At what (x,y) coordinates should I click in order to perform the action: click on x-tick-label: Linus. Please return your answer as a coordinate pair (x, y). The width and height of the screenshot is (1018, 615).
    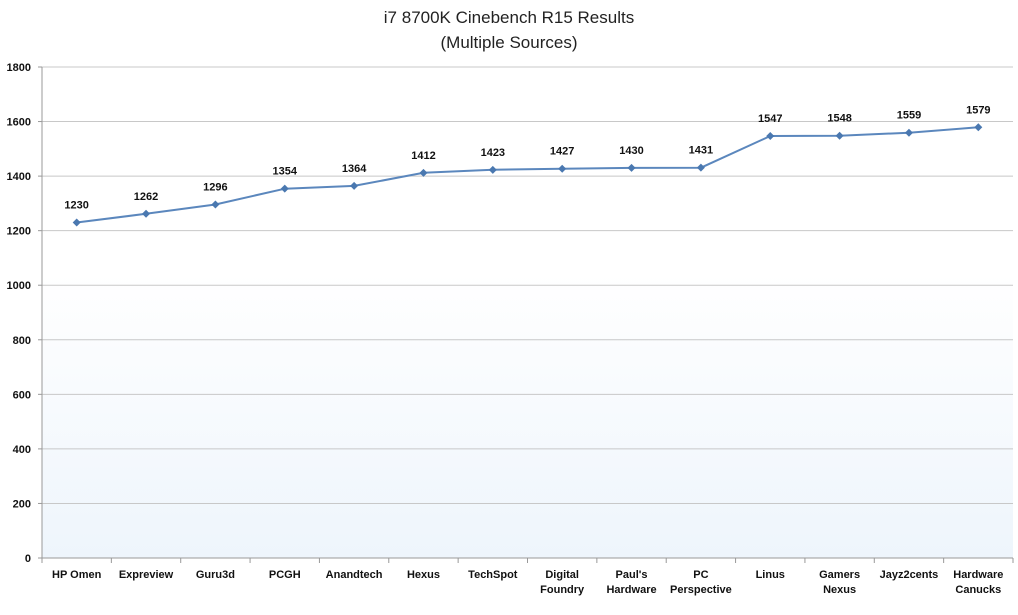
    Looking at the image, I should click on (770, 575).